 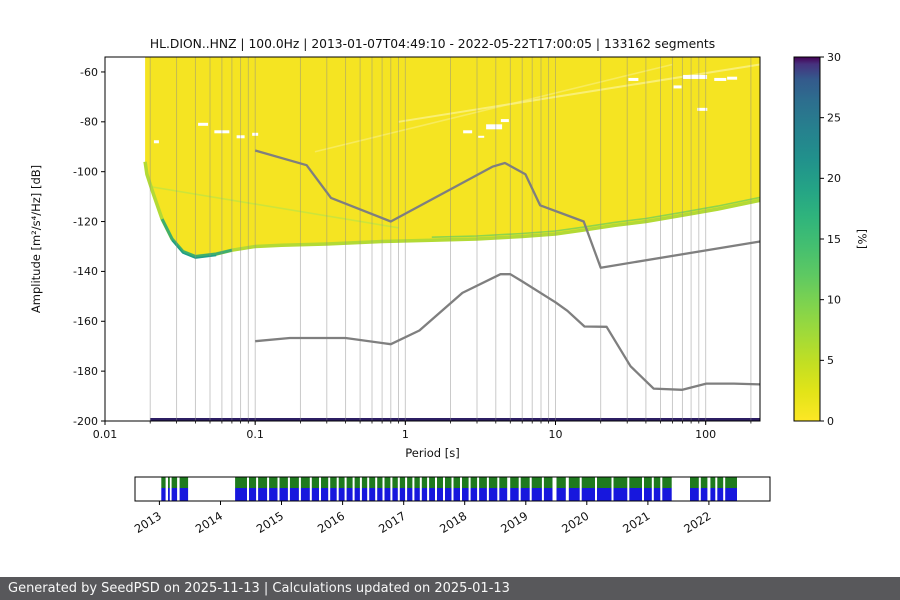 What do you see at coordinates (508, 332) in the screenshot?
I see `noise-model-low-curve` at bounding box center [508, 332].